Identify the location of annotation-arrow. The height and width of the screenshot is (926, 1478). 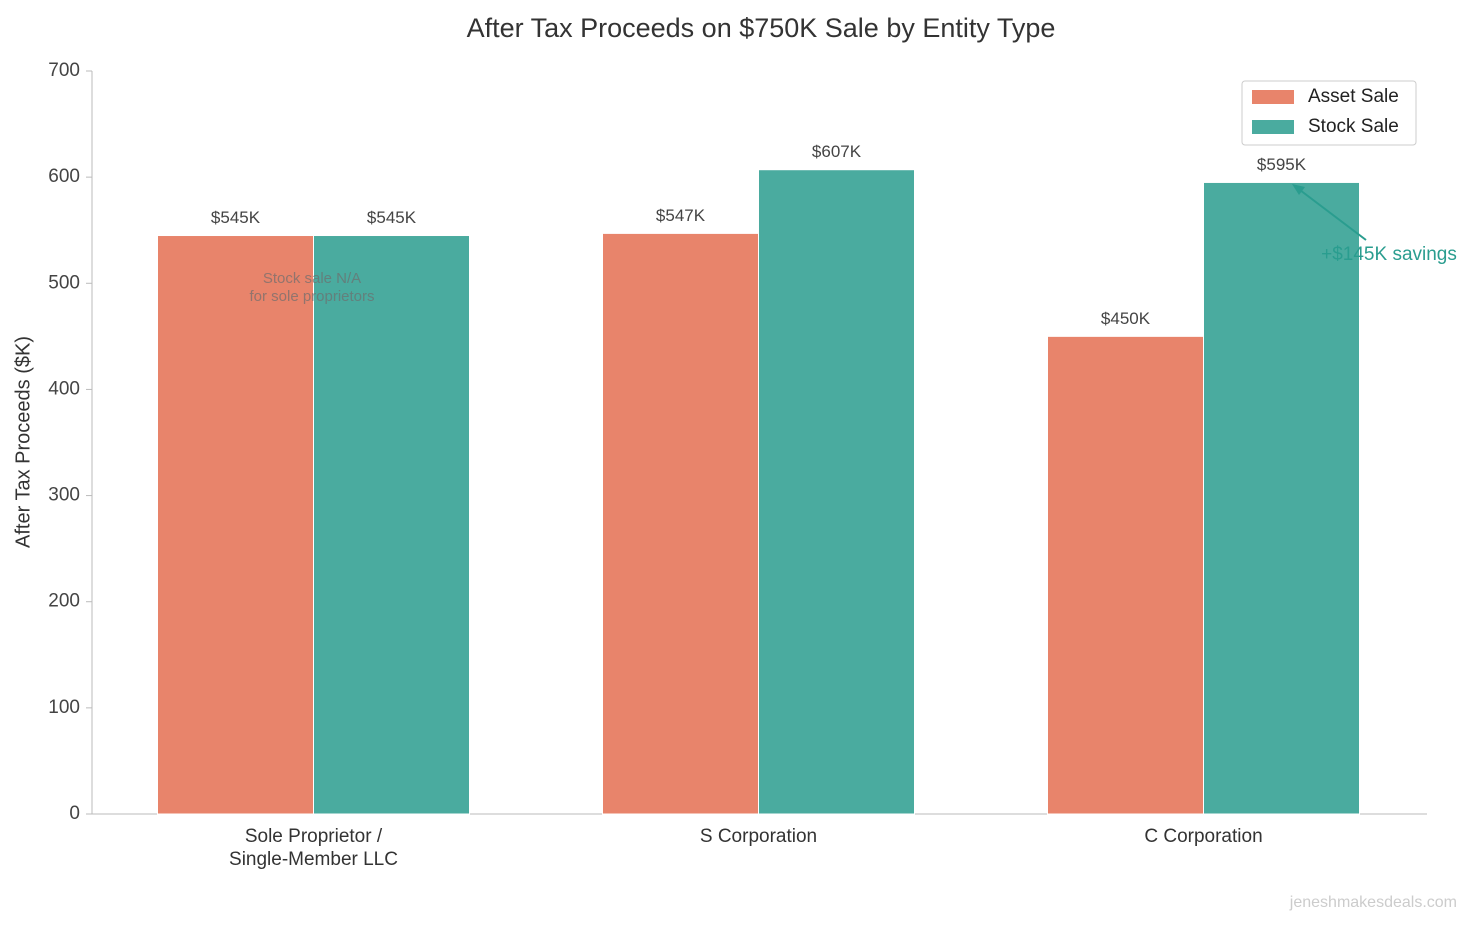
(1331, 213).